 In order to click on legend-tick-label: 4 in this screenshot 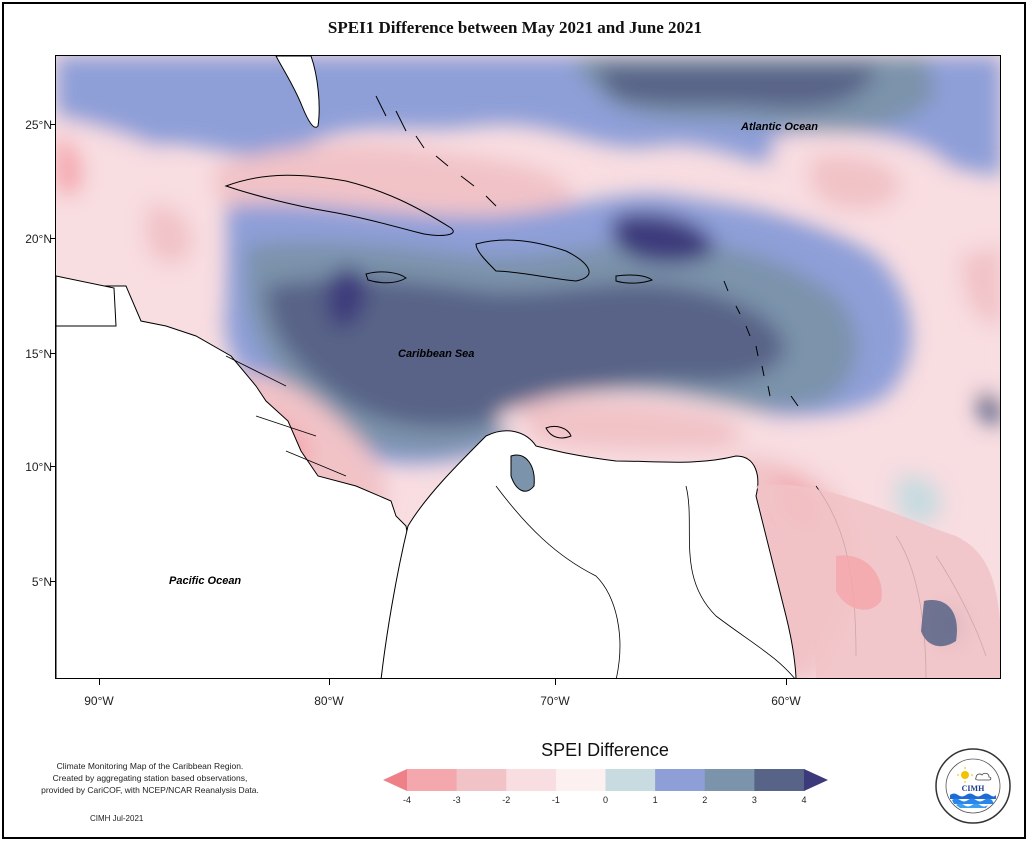, I will do `click(804, 800)`.